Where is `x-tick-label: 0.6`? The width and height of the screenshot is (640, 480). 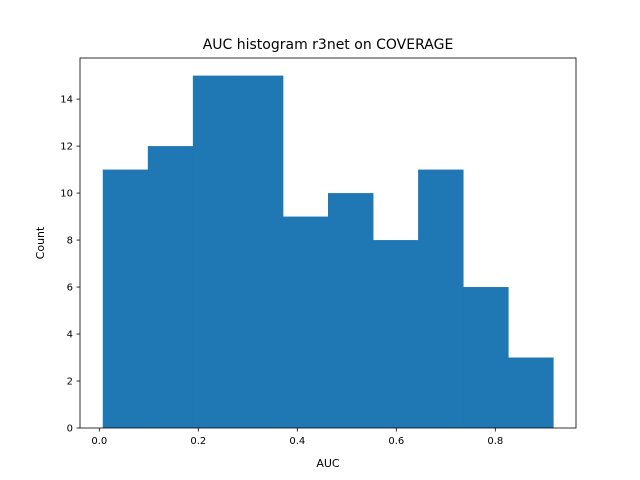
x-tick-label: 0.6 is located at coordinates (396, 441).